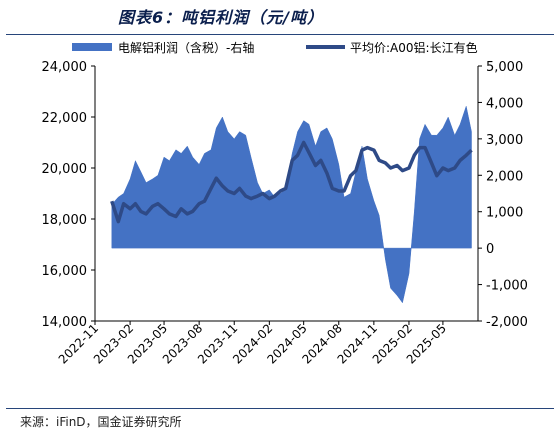 The image size is (559, 436). I want to click on right-tick-label: 5,000, so click(504, 67).